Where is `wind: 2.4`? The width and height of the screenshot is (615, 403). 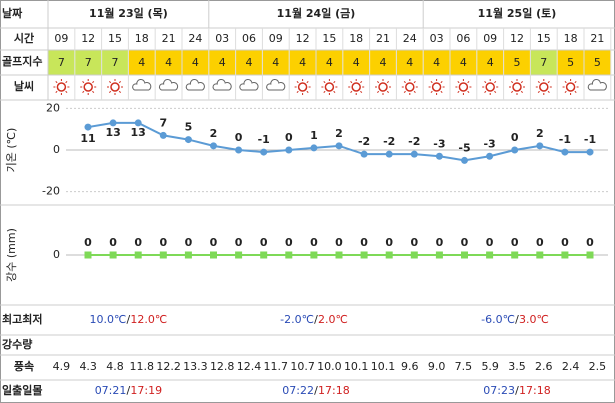 wind: 2.4 is located at coordinates (571, 366).